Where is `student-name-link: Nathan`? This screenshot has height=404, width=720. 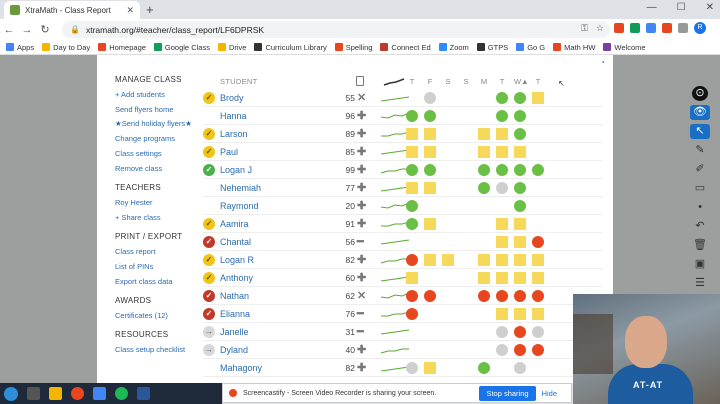
student-name-link: Nathan is located at coordinates (235, 296).